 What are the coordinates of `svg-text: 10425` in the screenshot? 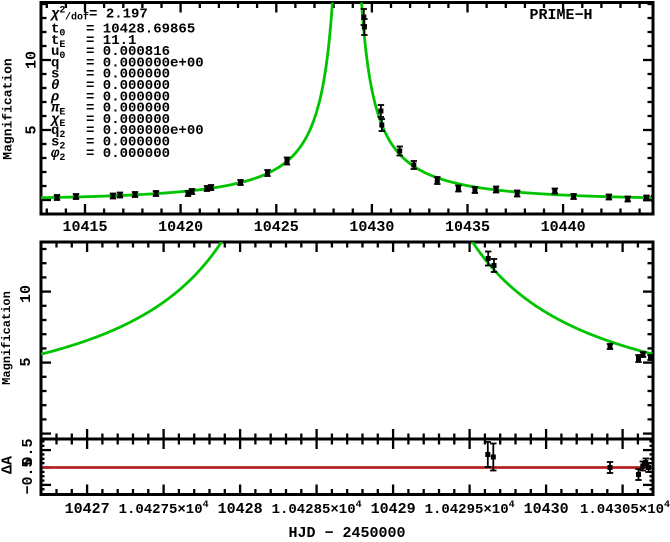 It's located at (276, 227).